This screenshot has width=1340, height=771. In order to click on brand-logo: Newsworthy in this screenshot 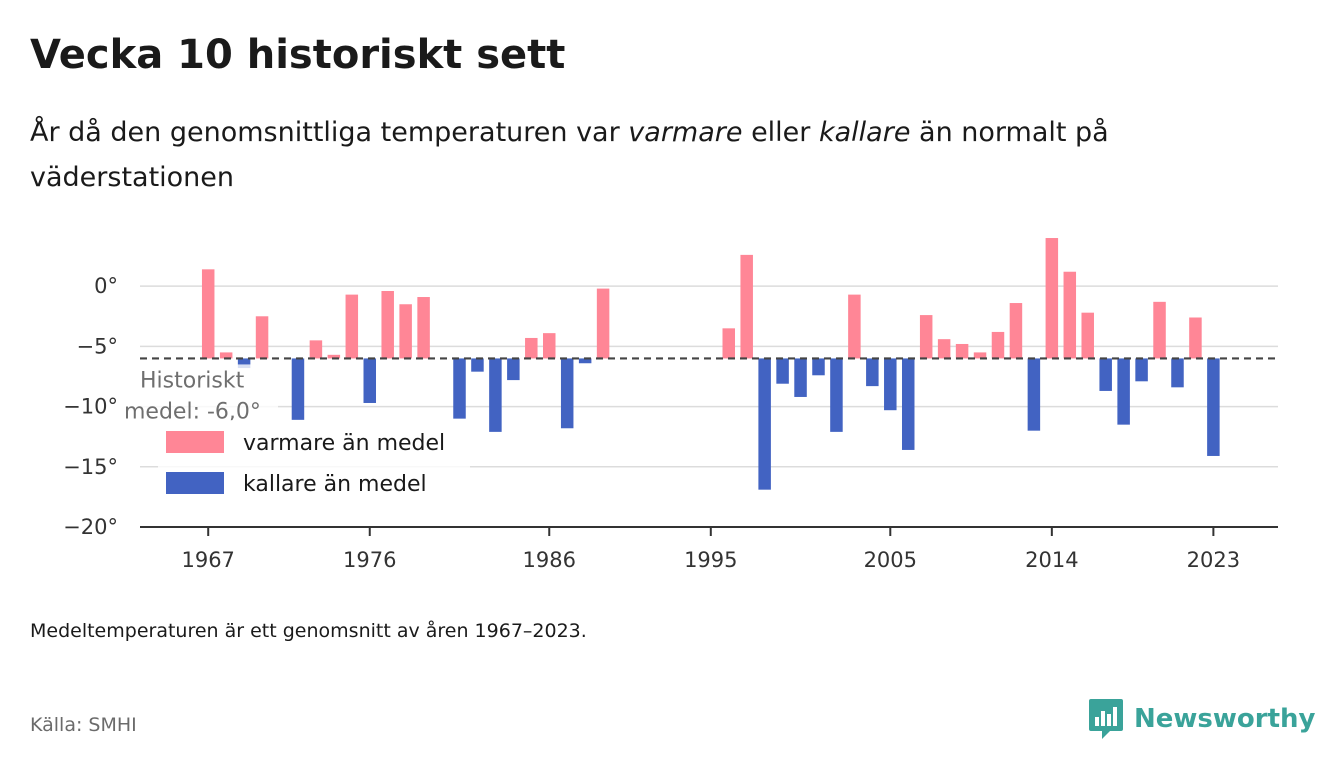, I will do `click(1201, 719)`.